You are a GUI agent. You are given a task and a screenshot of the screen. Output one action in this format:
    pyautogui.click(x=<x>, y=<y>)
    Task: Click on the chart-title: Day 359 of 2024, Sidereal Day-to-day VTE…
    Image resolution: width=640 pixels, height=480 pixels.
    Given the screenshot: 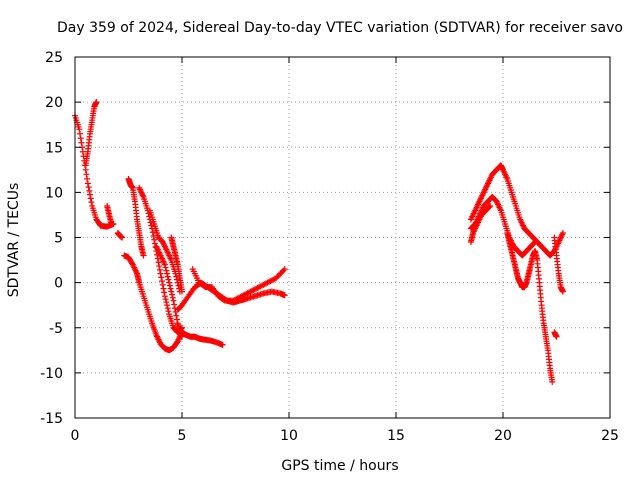 What is the action you would take?
    pyautogui.click(x=340, y=28)
    